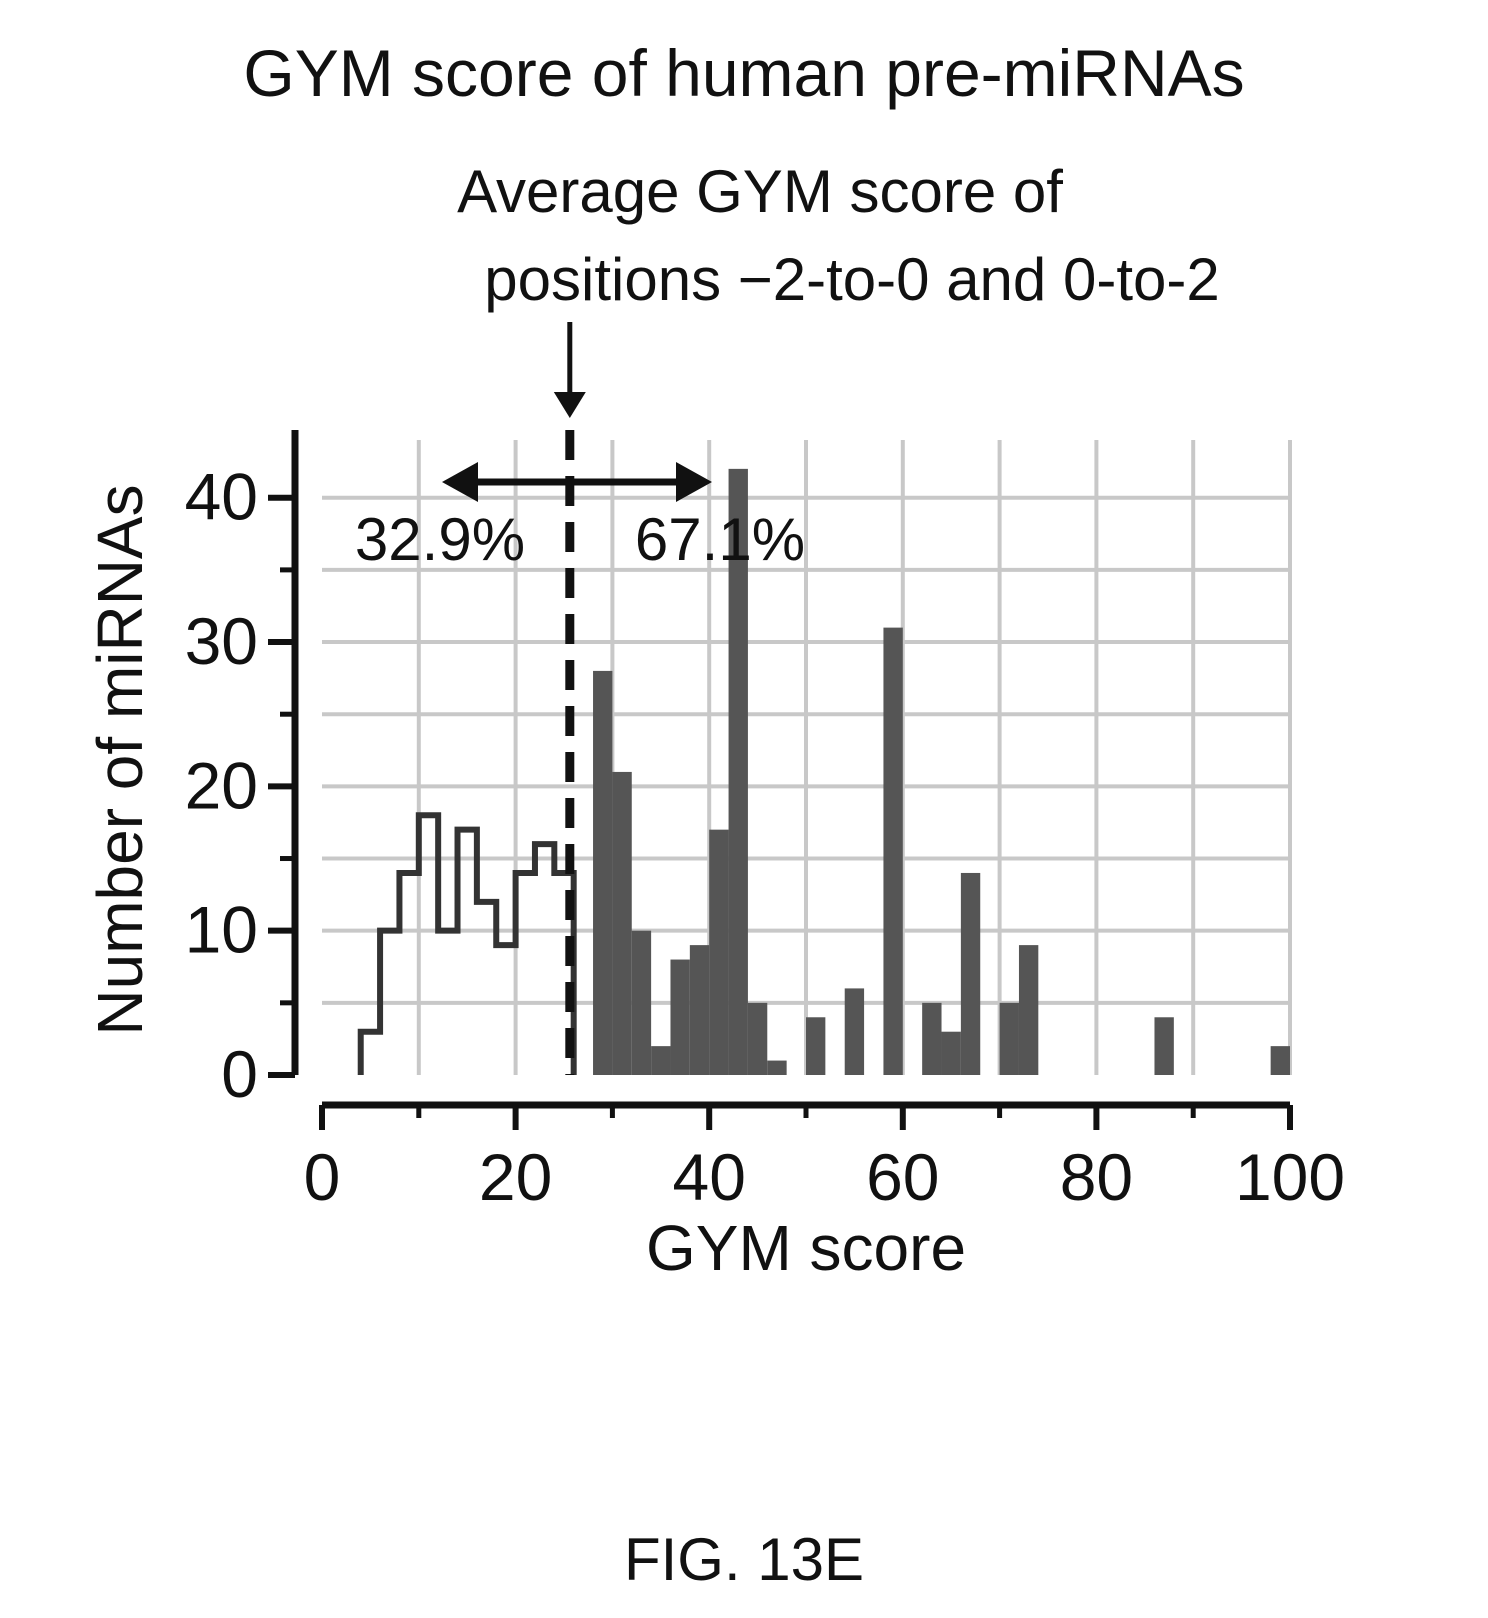 The image size is (1488, 1618). I want to click on x-tick-label: 20, so click(515, 1177).